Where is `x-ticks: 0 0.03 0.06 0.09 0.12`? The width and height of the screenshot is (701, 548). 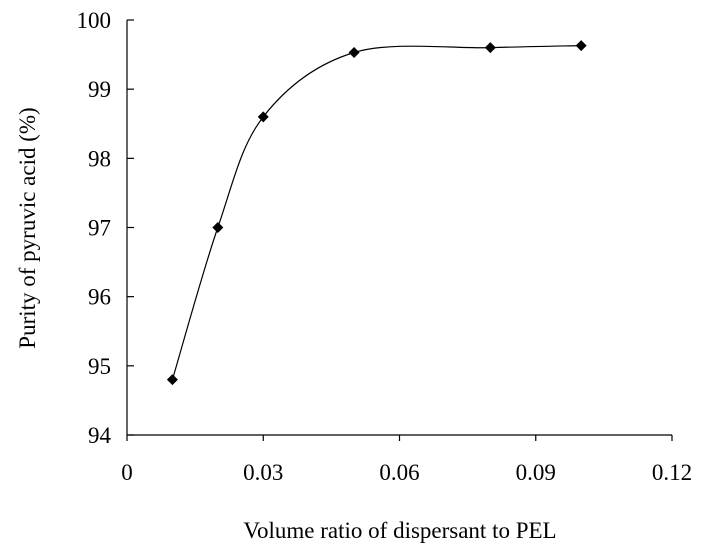 x-ticks: 0 0.03 0.06 0.09 0.12 is located at coordinates (406, 460).